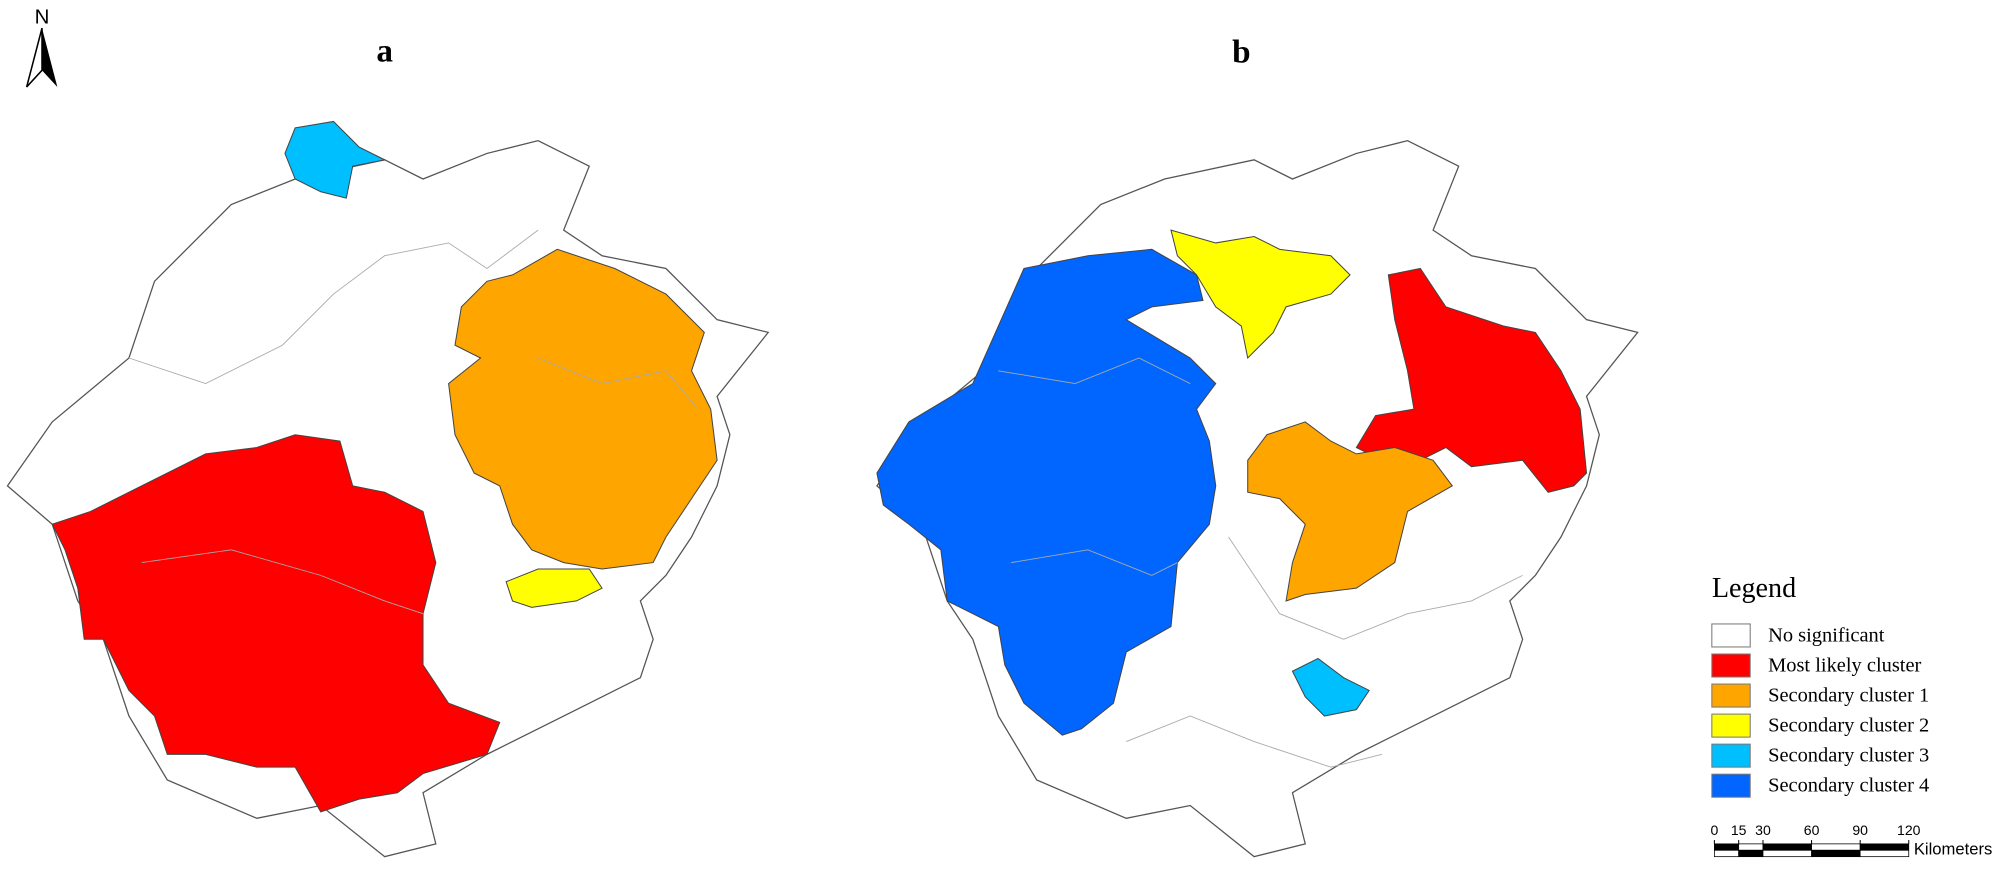 The image size is (2007, 872). What do you see at coordinates (1848, 756) in the screenshot?
I see `legend-label: Secondary cluster 3` at bounding box center [1848, 756].